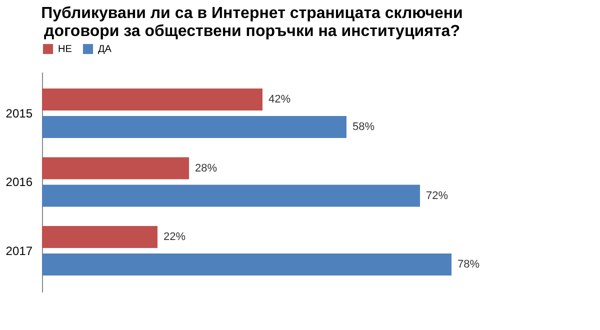  What do you see at coordinates (206, 168) in the screenshot?
I see `data-label: 28%` at bounding box center [206, 168].